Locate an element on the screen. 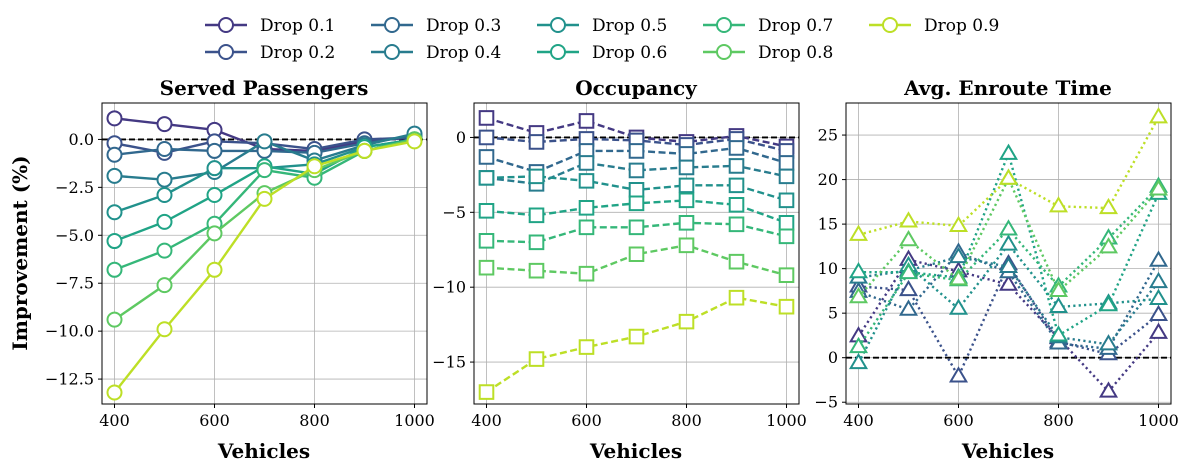 This screenshot has width=1184, height=472. legend-entry-drop-0-2: Drop 0.2 is located at coordinates (270, 53).